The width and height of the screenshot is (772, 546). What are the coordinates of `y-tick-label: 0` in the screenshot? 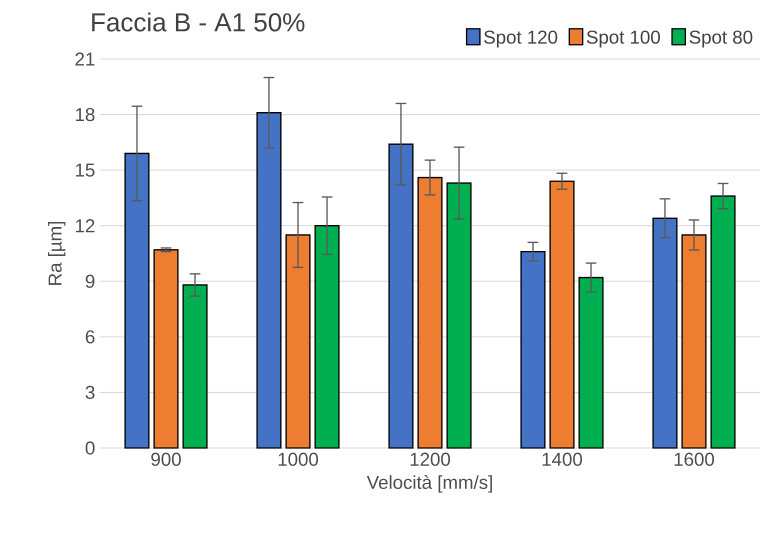 It's located at (90, 448).